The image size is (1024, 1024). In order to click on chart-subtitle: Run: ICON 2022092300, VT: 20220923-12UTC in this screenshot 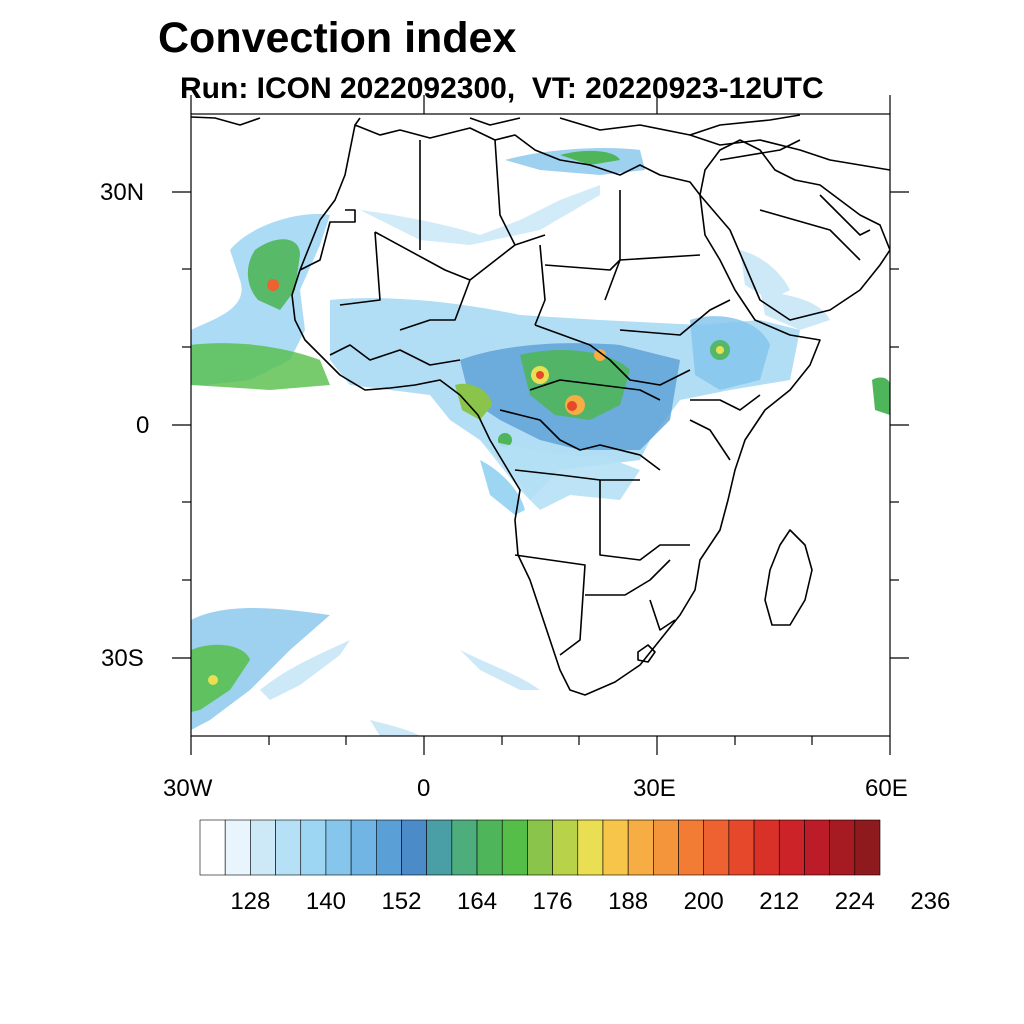, I will do `click(502, 88)`.